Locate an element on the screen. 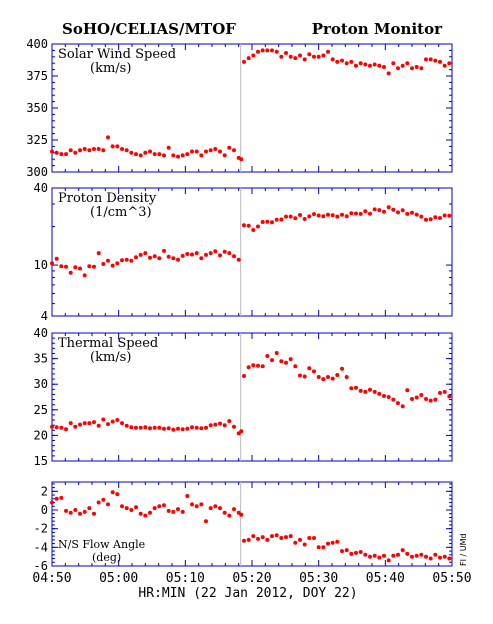  x-axis-label: HR:MIN (22 Jan 2012, DOY 22) is located at coordinates (247, 593).